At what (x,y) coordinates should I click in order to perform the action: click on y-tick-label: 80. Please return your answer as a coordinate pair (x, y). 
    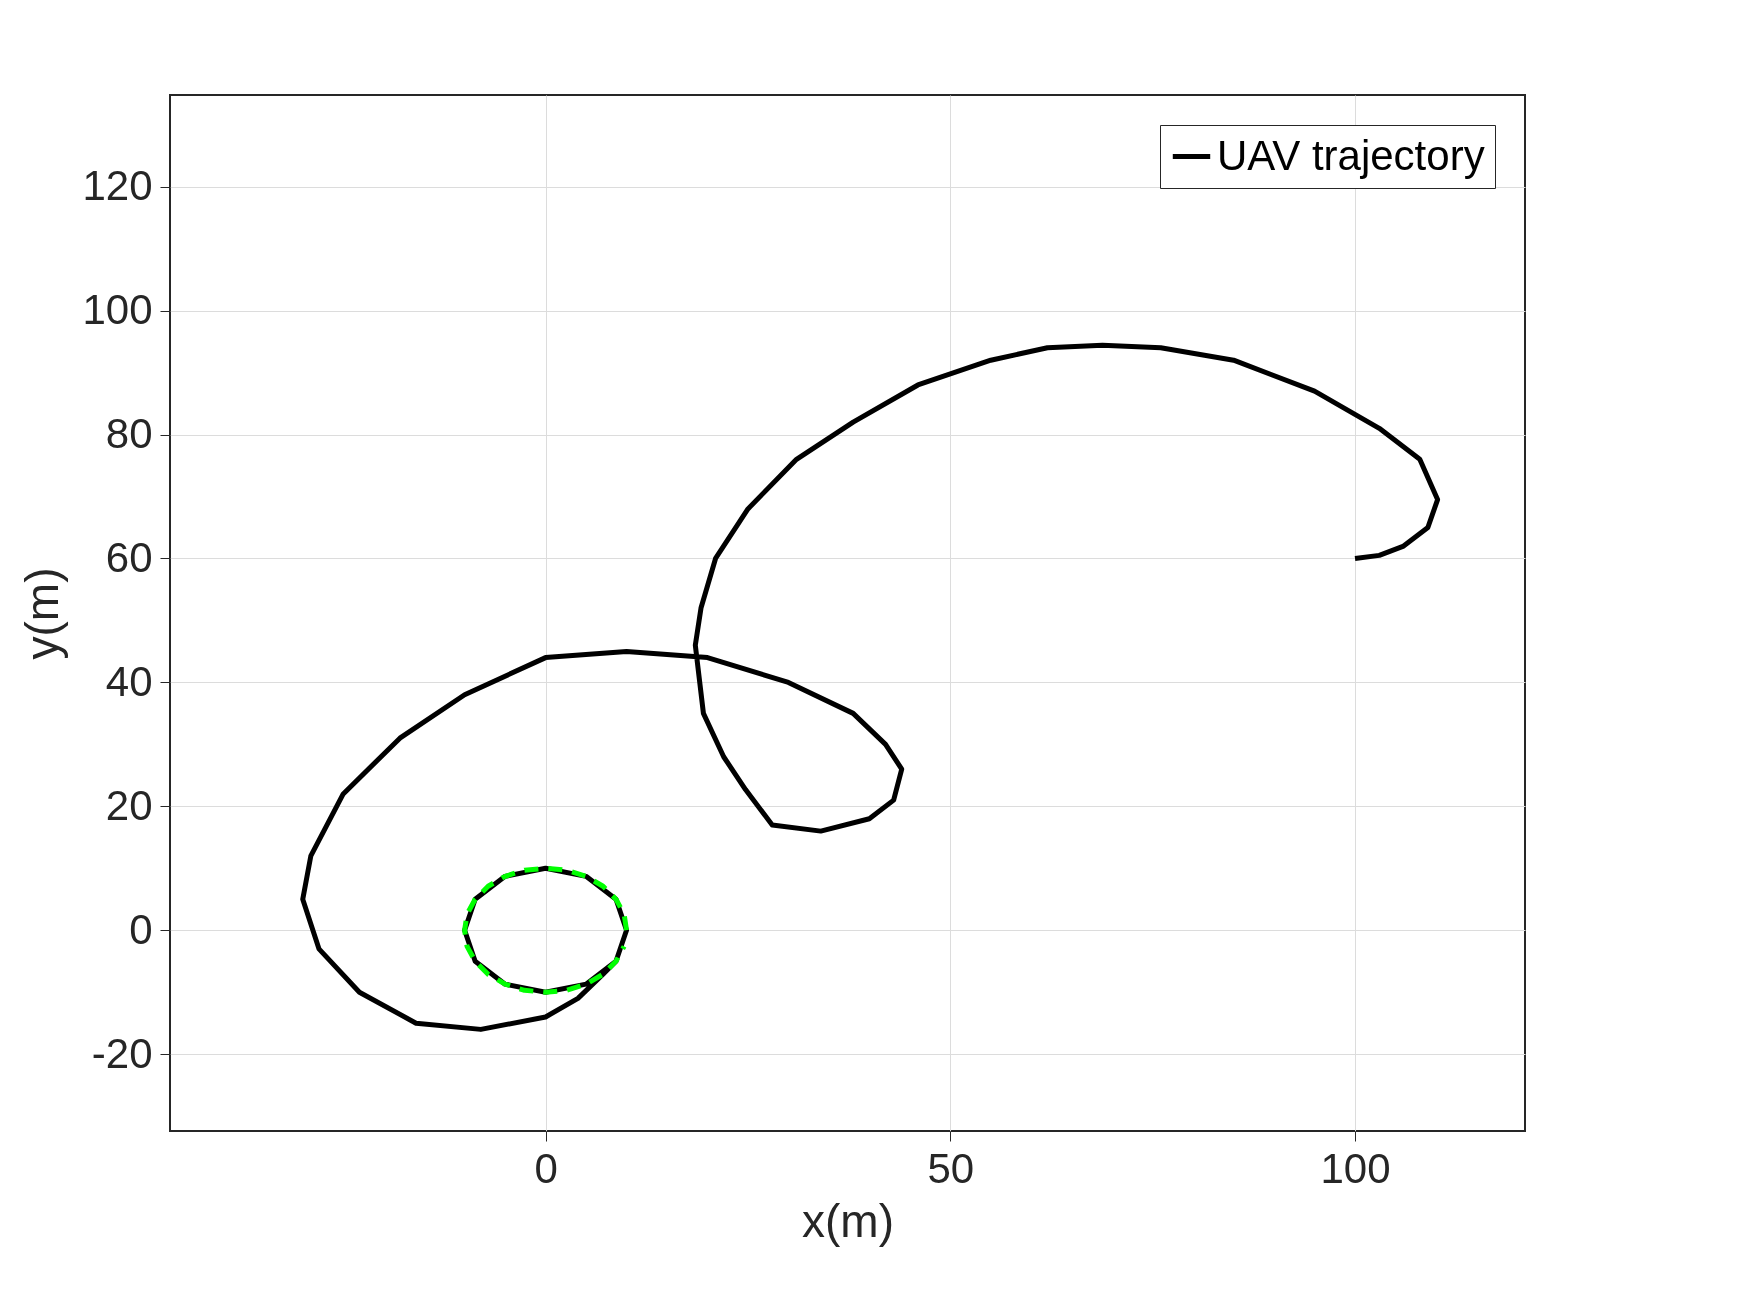
    Looking at the image, I should click on (129, 434).